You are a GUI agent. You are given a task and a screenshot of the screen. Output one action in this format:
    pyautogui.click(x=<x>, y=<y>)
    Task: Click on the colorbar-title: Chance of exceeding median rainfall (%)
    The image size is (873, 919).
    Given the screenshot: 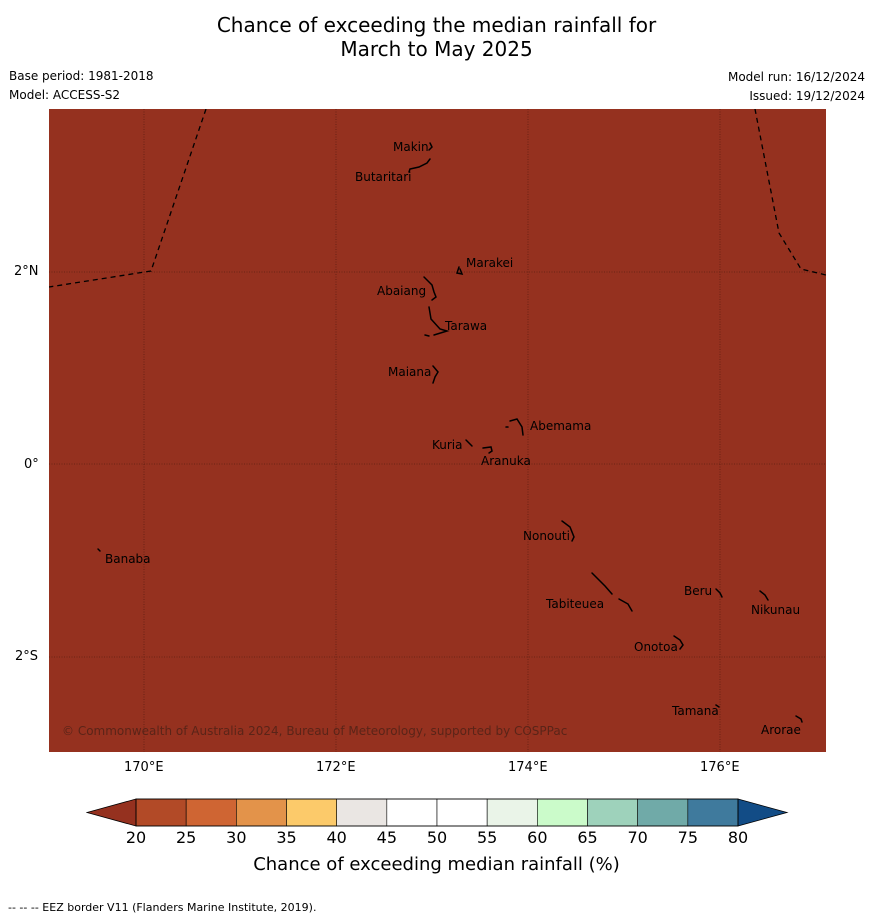 What is the action you would take?
    pyautogui.click(x=436, y=864)
    